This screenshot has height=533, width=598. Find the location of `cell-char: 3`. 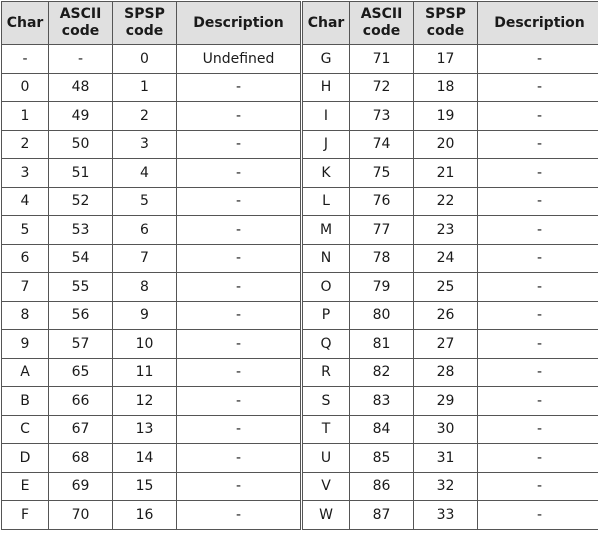

cell-char: 3 is located at coordinates (25, 173).